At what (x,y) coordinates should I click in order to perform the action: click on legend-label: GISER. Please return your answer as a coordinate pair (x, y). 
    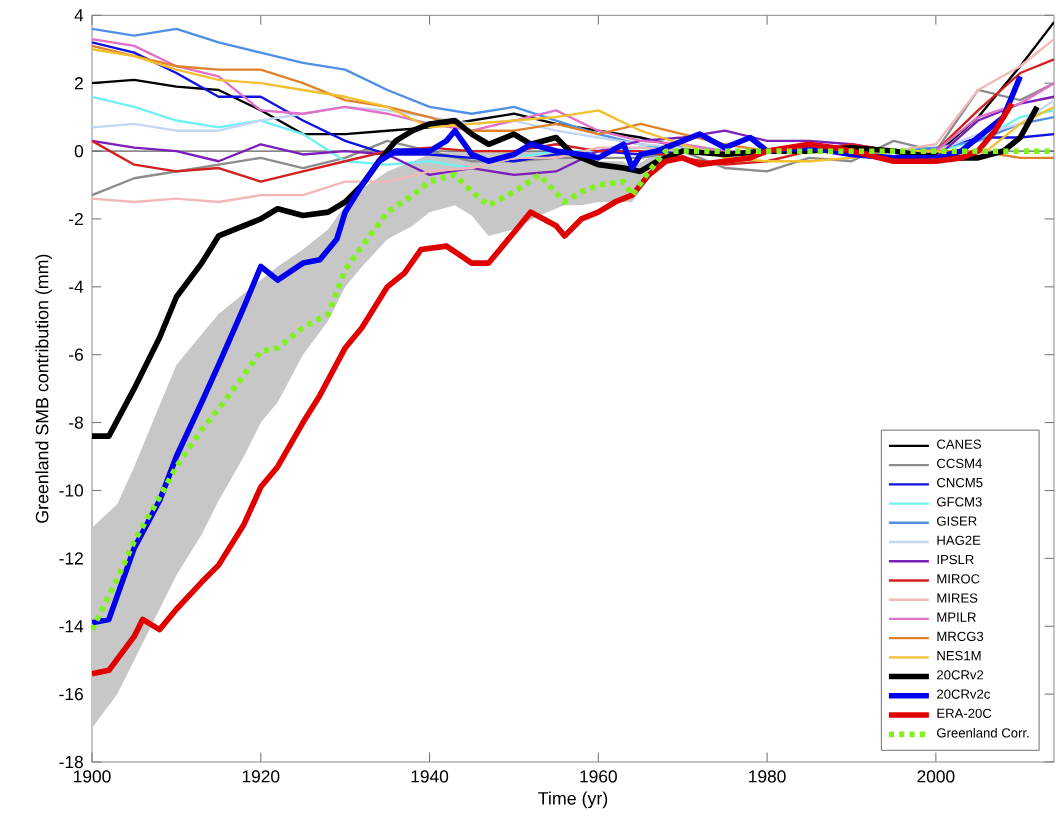
    Looking at the image, I should click on (957, 521).